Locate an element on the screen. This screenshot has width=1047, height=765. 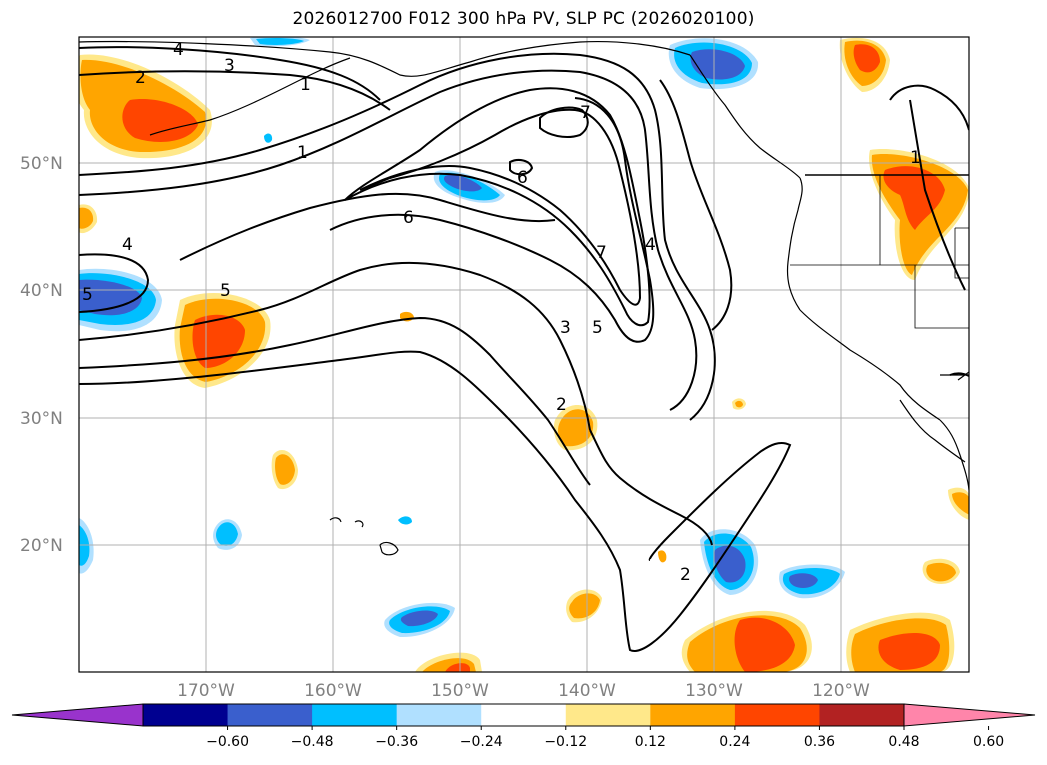
colorbar-tick-label: −0.60 is located at coordinates (227, 742).